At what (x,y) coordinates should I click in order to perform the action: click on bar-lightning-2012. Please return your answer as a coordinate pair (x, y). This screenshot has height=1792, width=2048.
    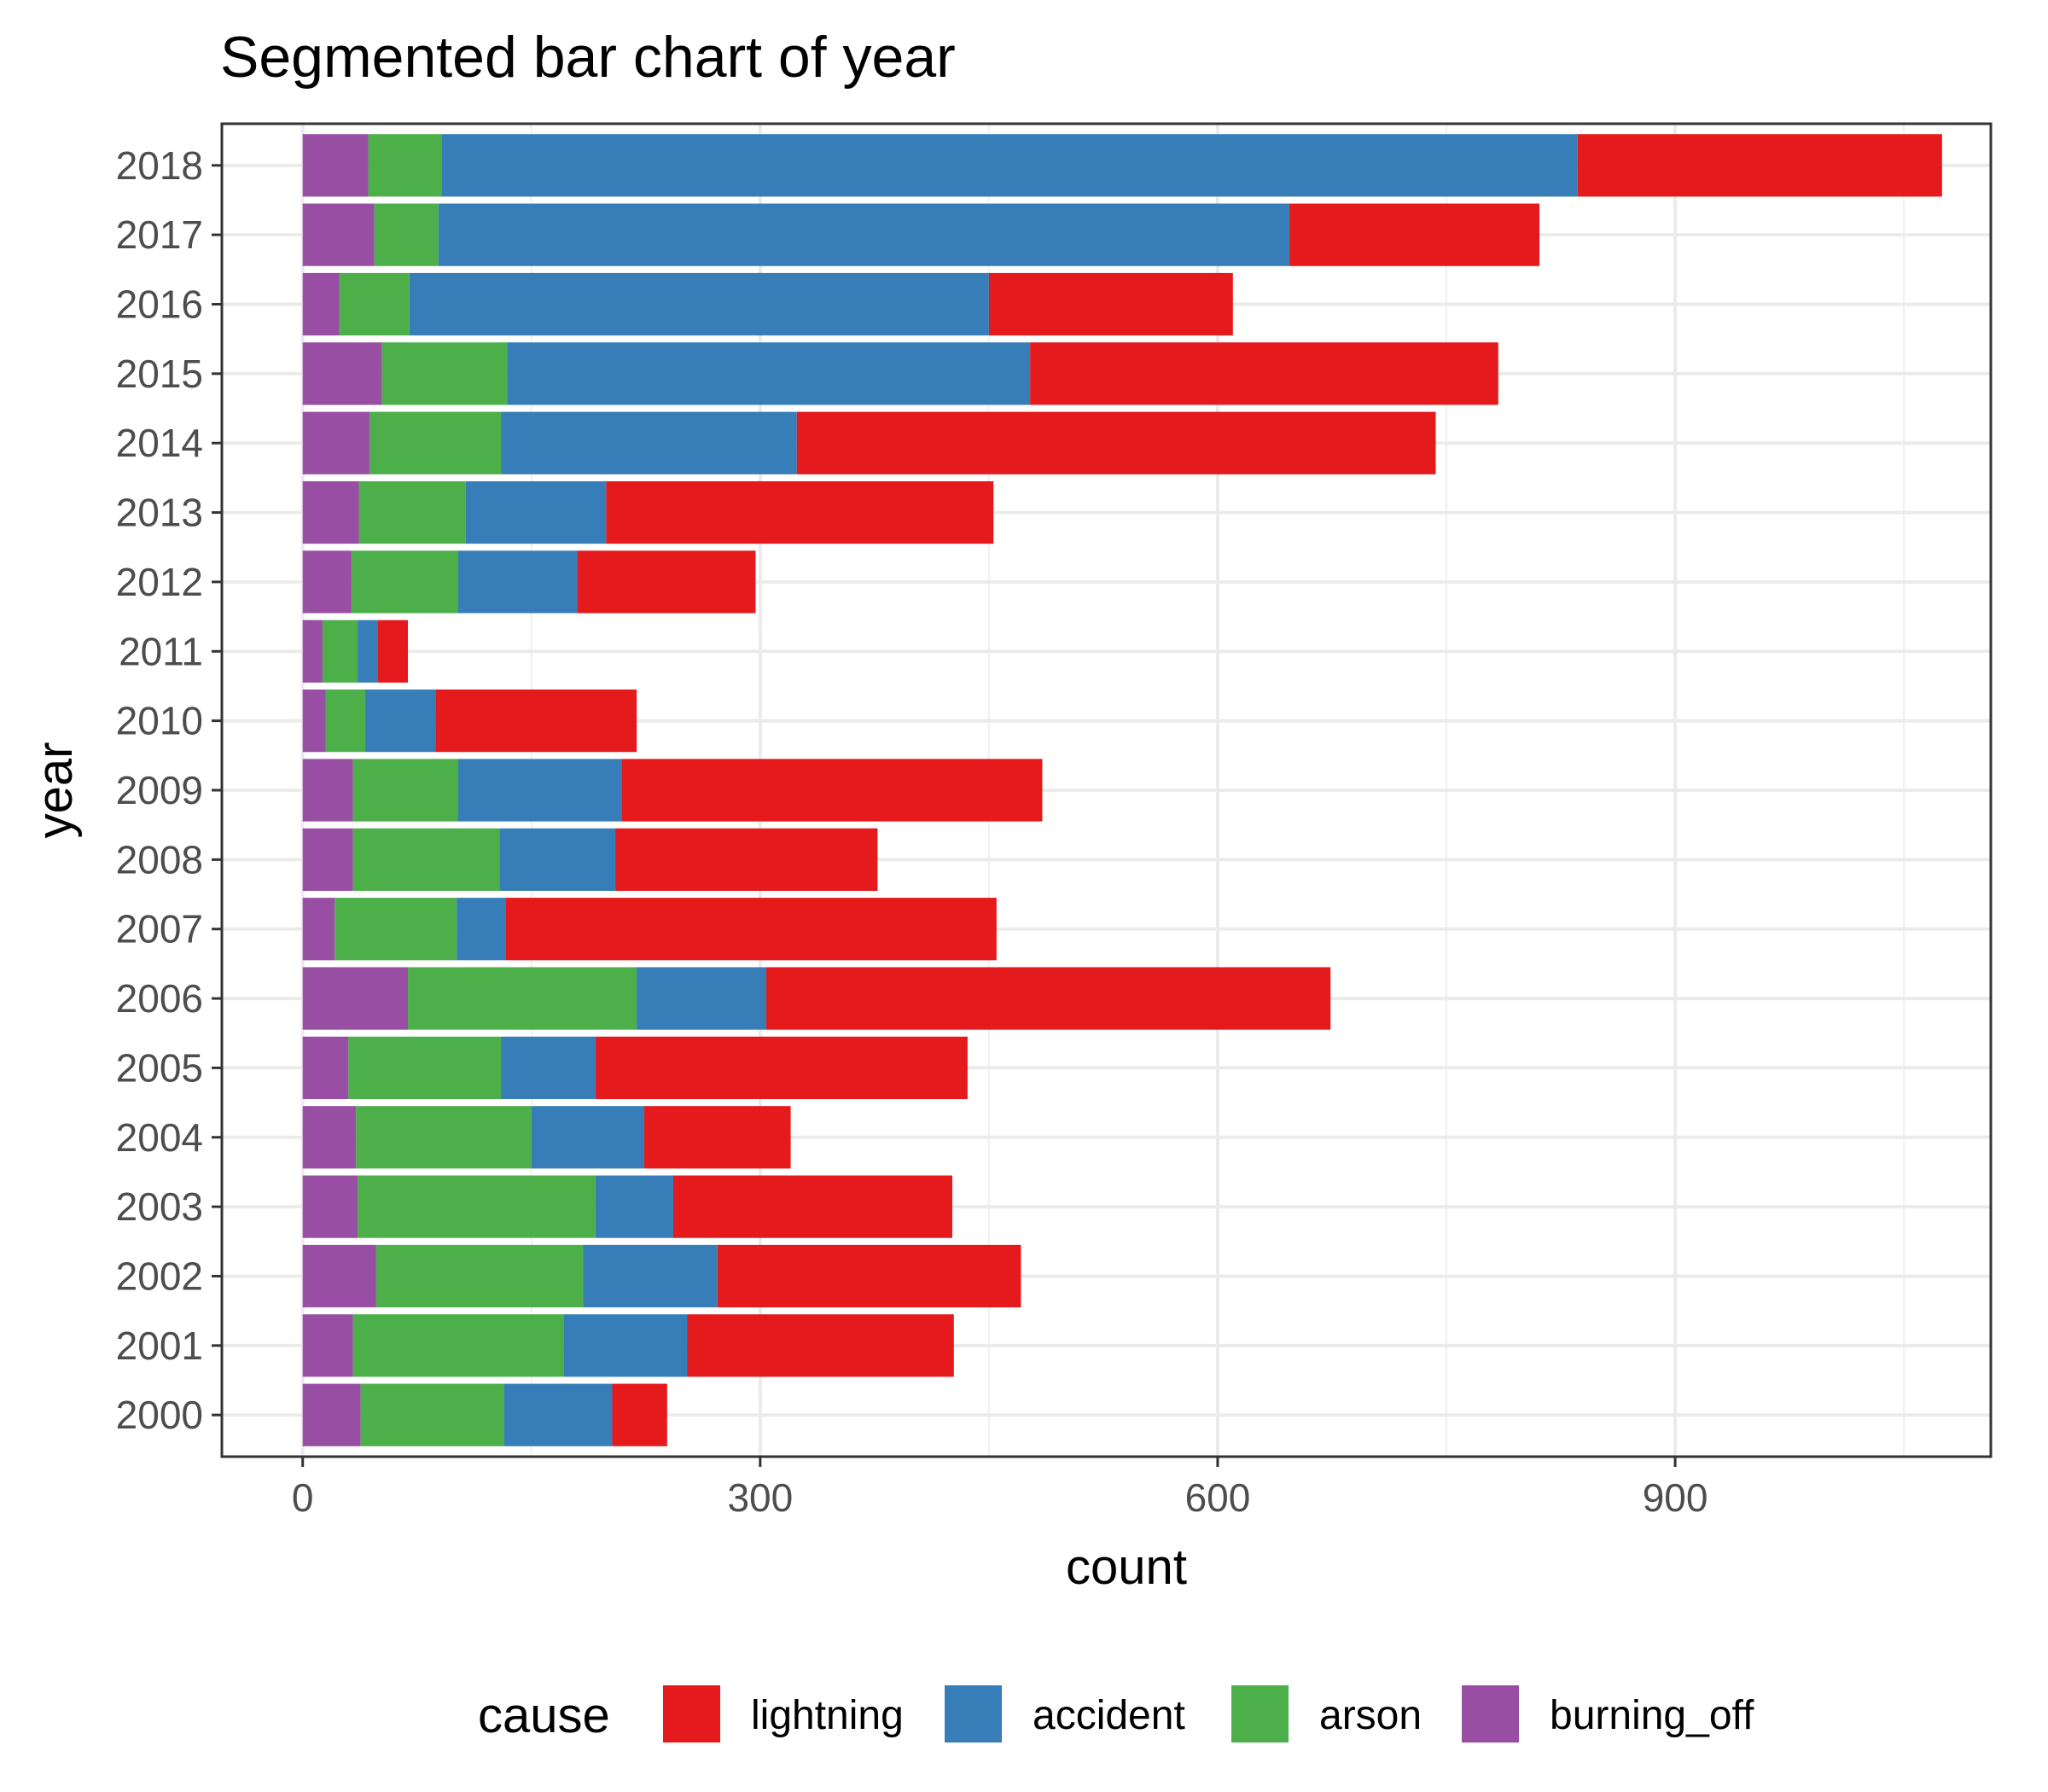
    Looking at the image, I should click on (666, 582).